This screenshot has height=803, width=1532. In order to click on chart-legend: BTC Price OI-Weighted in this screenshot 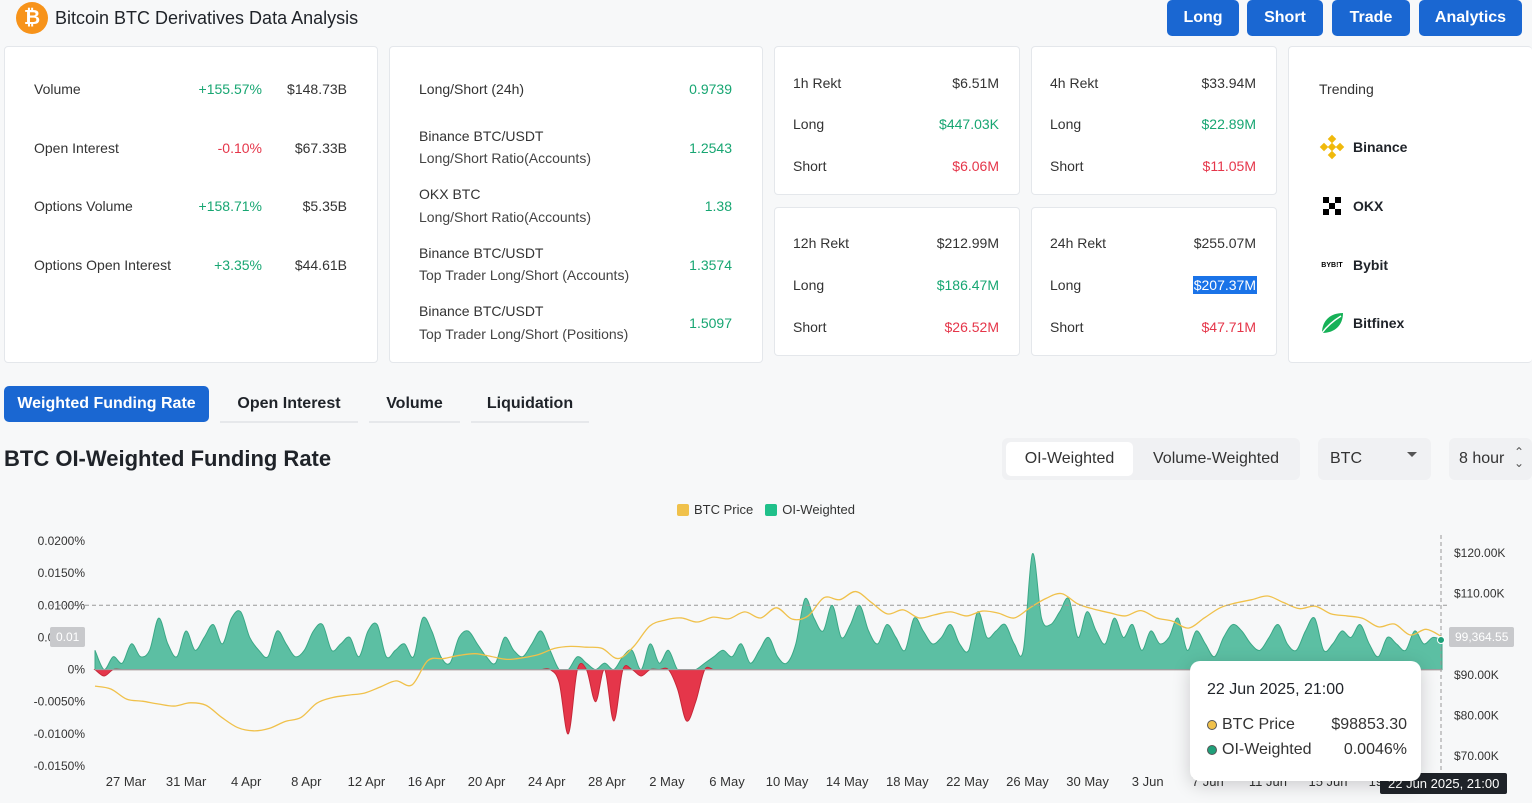, I will do `click(766, 509)`.